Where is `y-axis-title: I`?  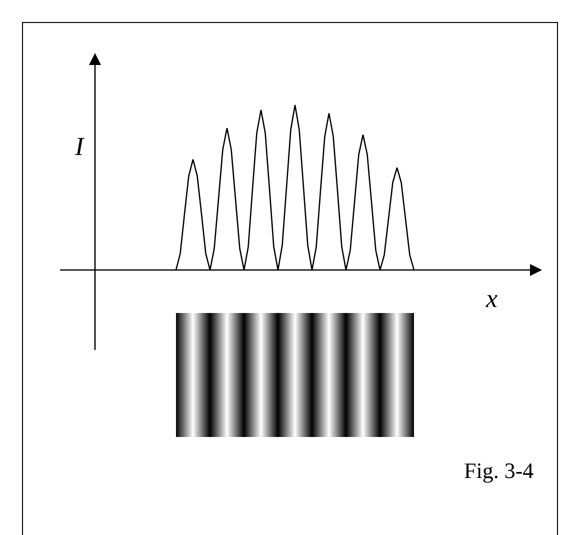 y-axis-title: I is located at coordinates (79, 146).